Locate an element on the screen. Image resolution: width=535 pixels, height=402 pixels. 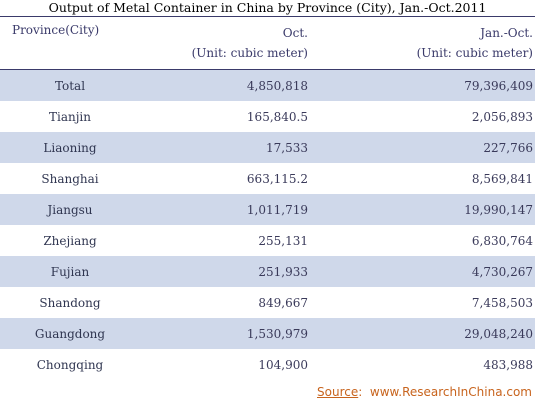
province-cell: Guangdong is located at coordinates (70, 333).